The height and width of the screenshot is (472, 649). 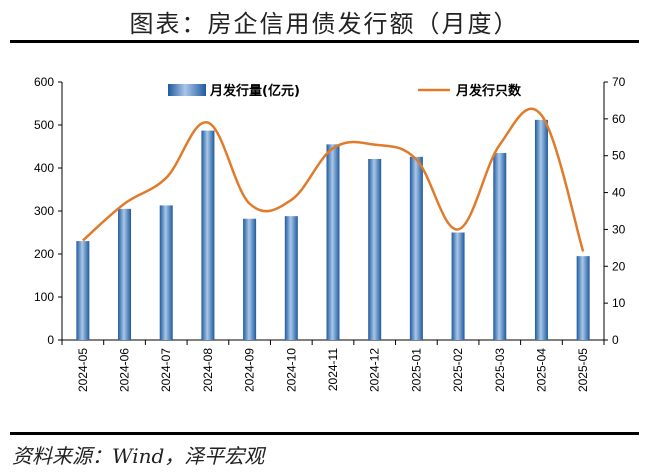 I want to click on x-tick-label: 2024-09, so click(x=250, y=370).